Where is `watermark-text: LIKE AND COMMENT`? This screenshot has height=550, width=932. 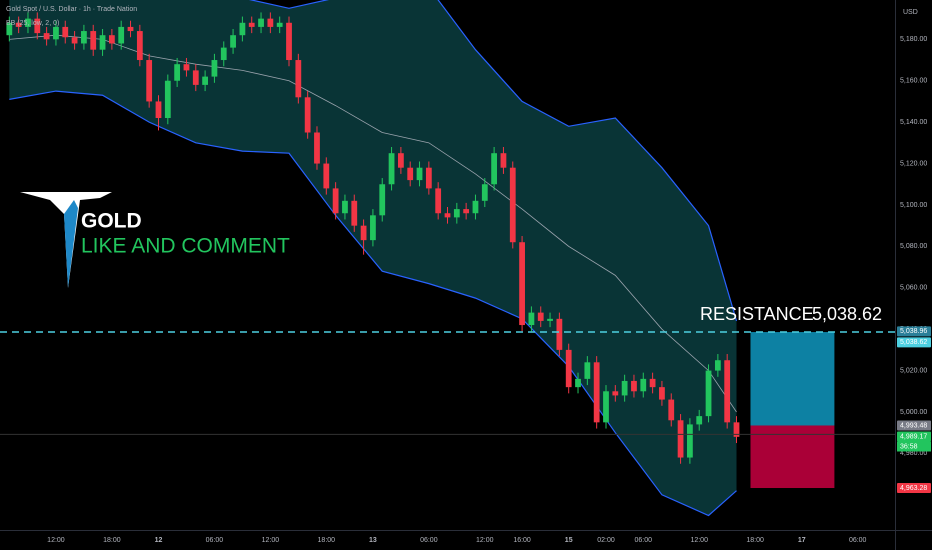 watermark-text: LIKE AND COMMENT is located at coordinates (185, 246).